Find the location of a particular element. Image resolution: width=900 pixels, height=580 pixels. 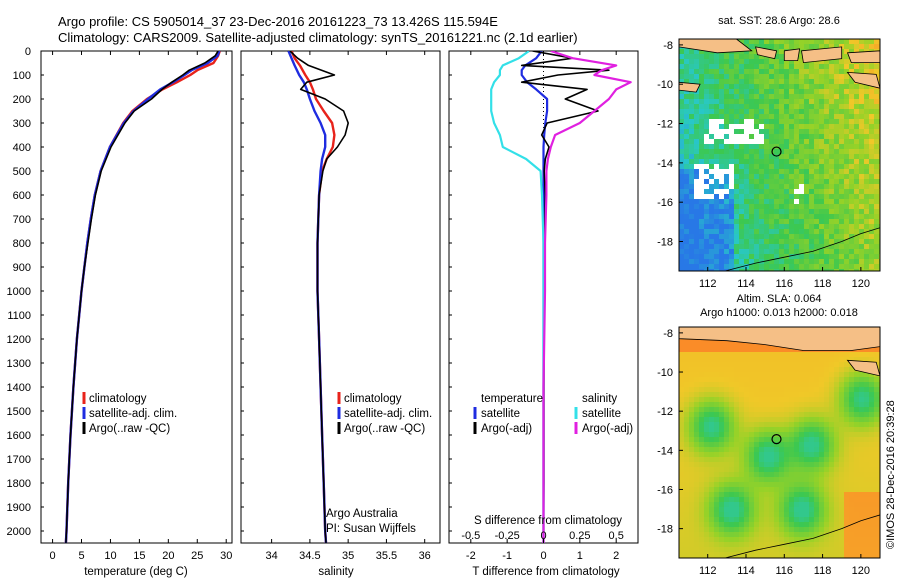

temperature-series is located at coordinates (142, 297).